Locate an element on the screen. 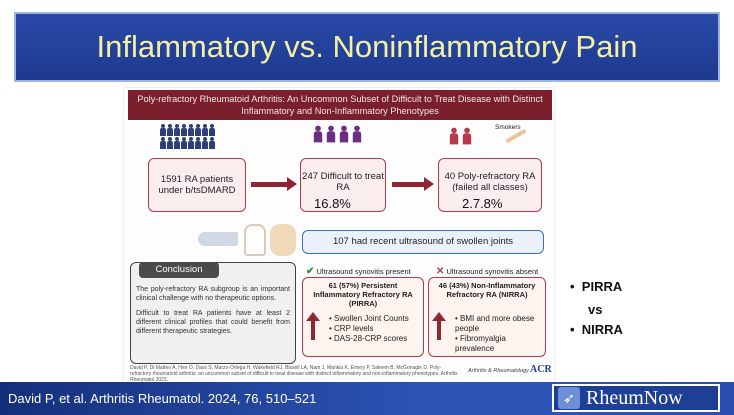 The width and height of the screenshot is (734, 415). cross-icon: ✕ is located at coordinates (440, 271).